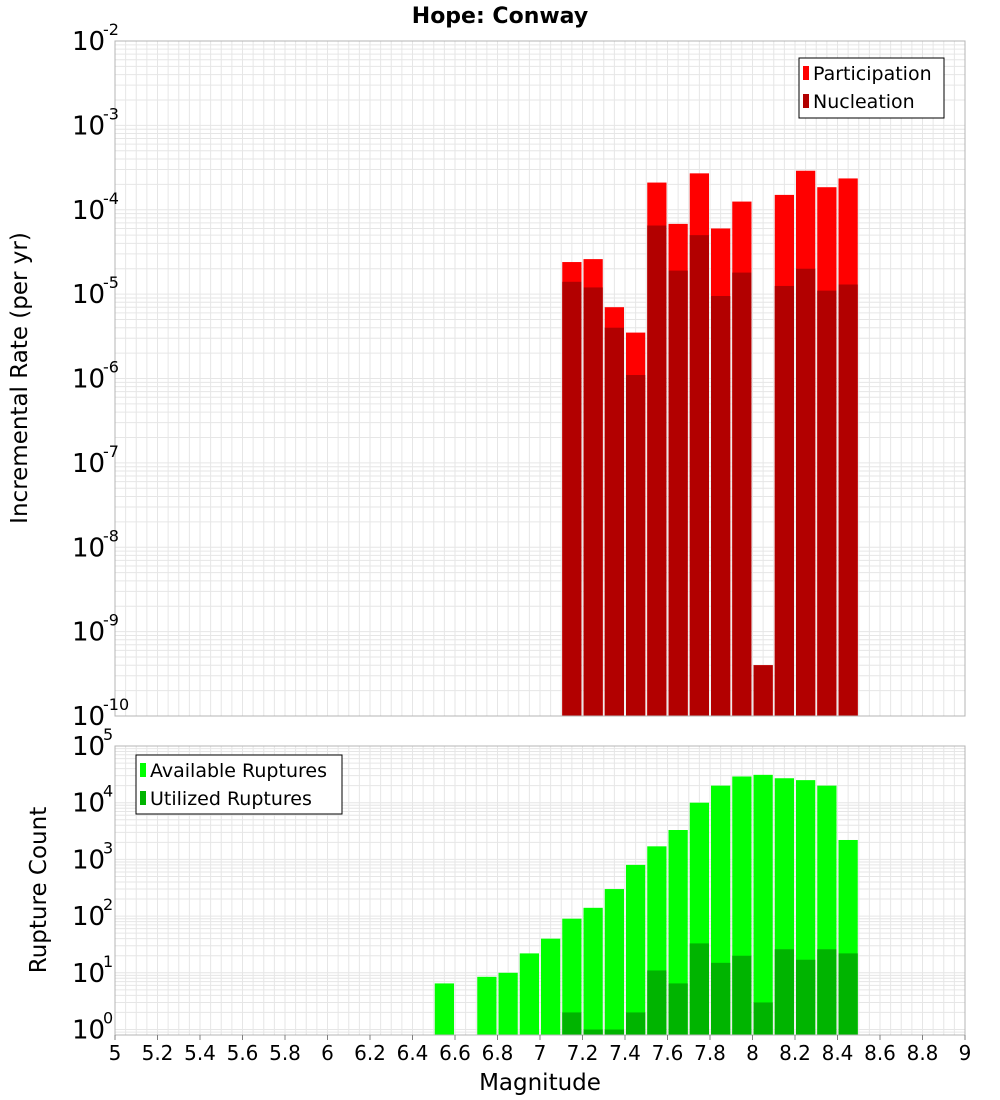  Describe the element at coordinates (108, 904) in the screenshot. I see `y-tick-exponent: 2` at that location.